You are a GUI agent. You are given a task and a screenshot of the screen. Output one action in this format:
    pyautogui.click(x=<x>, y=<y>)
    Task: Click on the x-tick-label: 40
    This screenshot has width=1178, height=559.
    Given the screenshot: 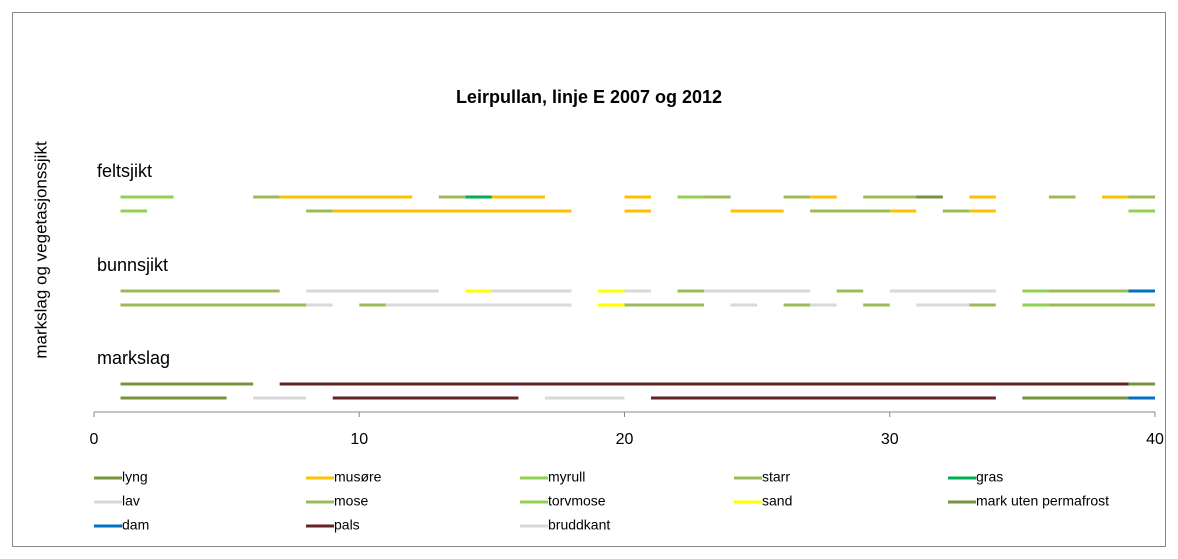 What is the action you would take?
    pyautogui.click(x=1155, y=439)
    